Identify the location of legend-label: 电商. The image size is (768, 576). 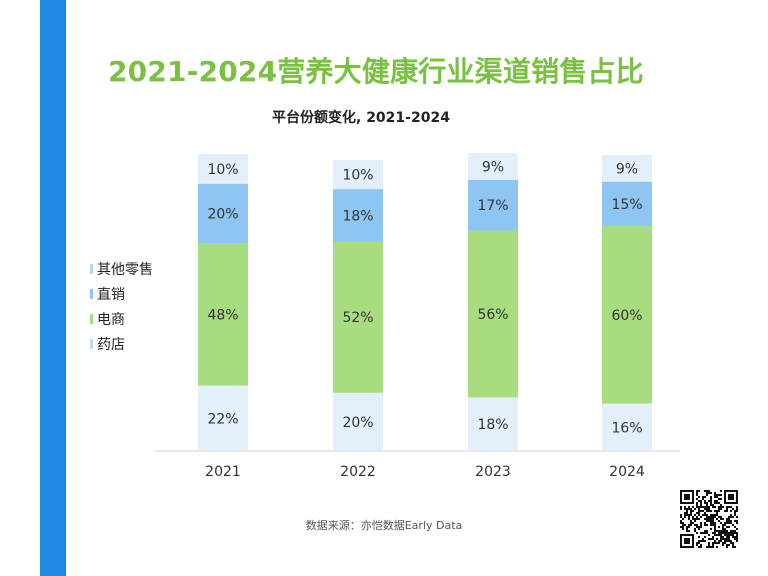
(111, 319).